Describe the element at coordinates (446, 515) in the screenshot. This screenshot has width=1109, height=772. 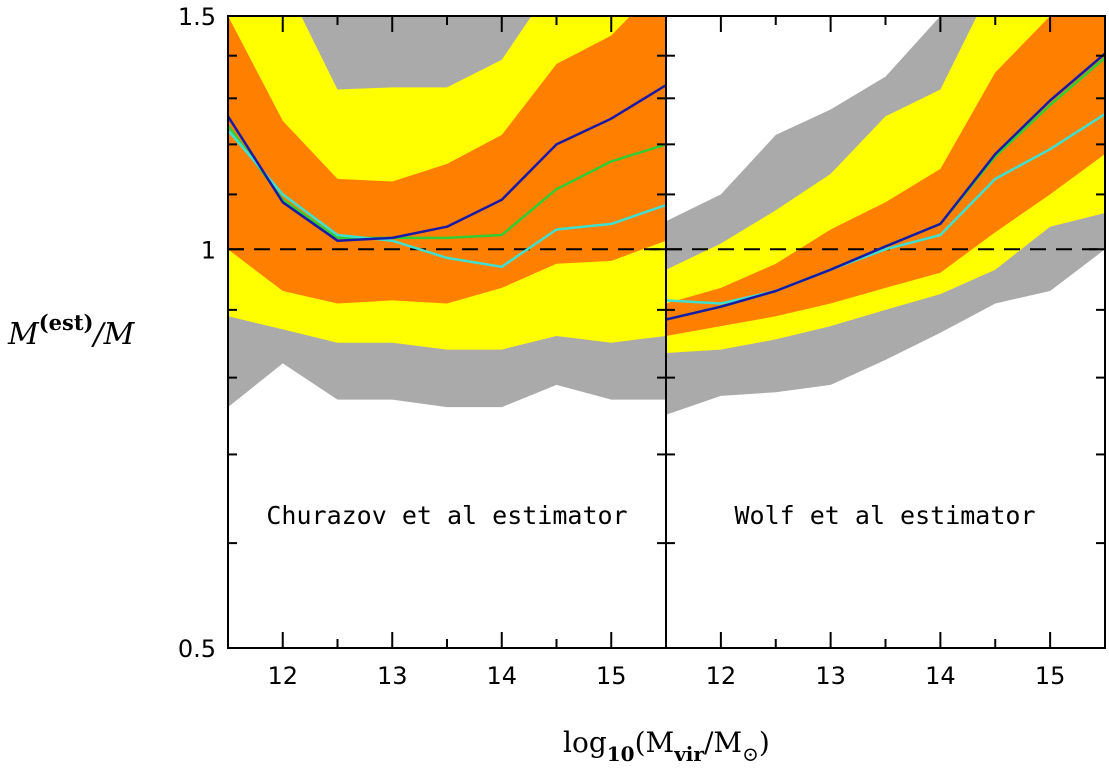
I see `panel-label-churazov: Churazov et al estimator` at that location.